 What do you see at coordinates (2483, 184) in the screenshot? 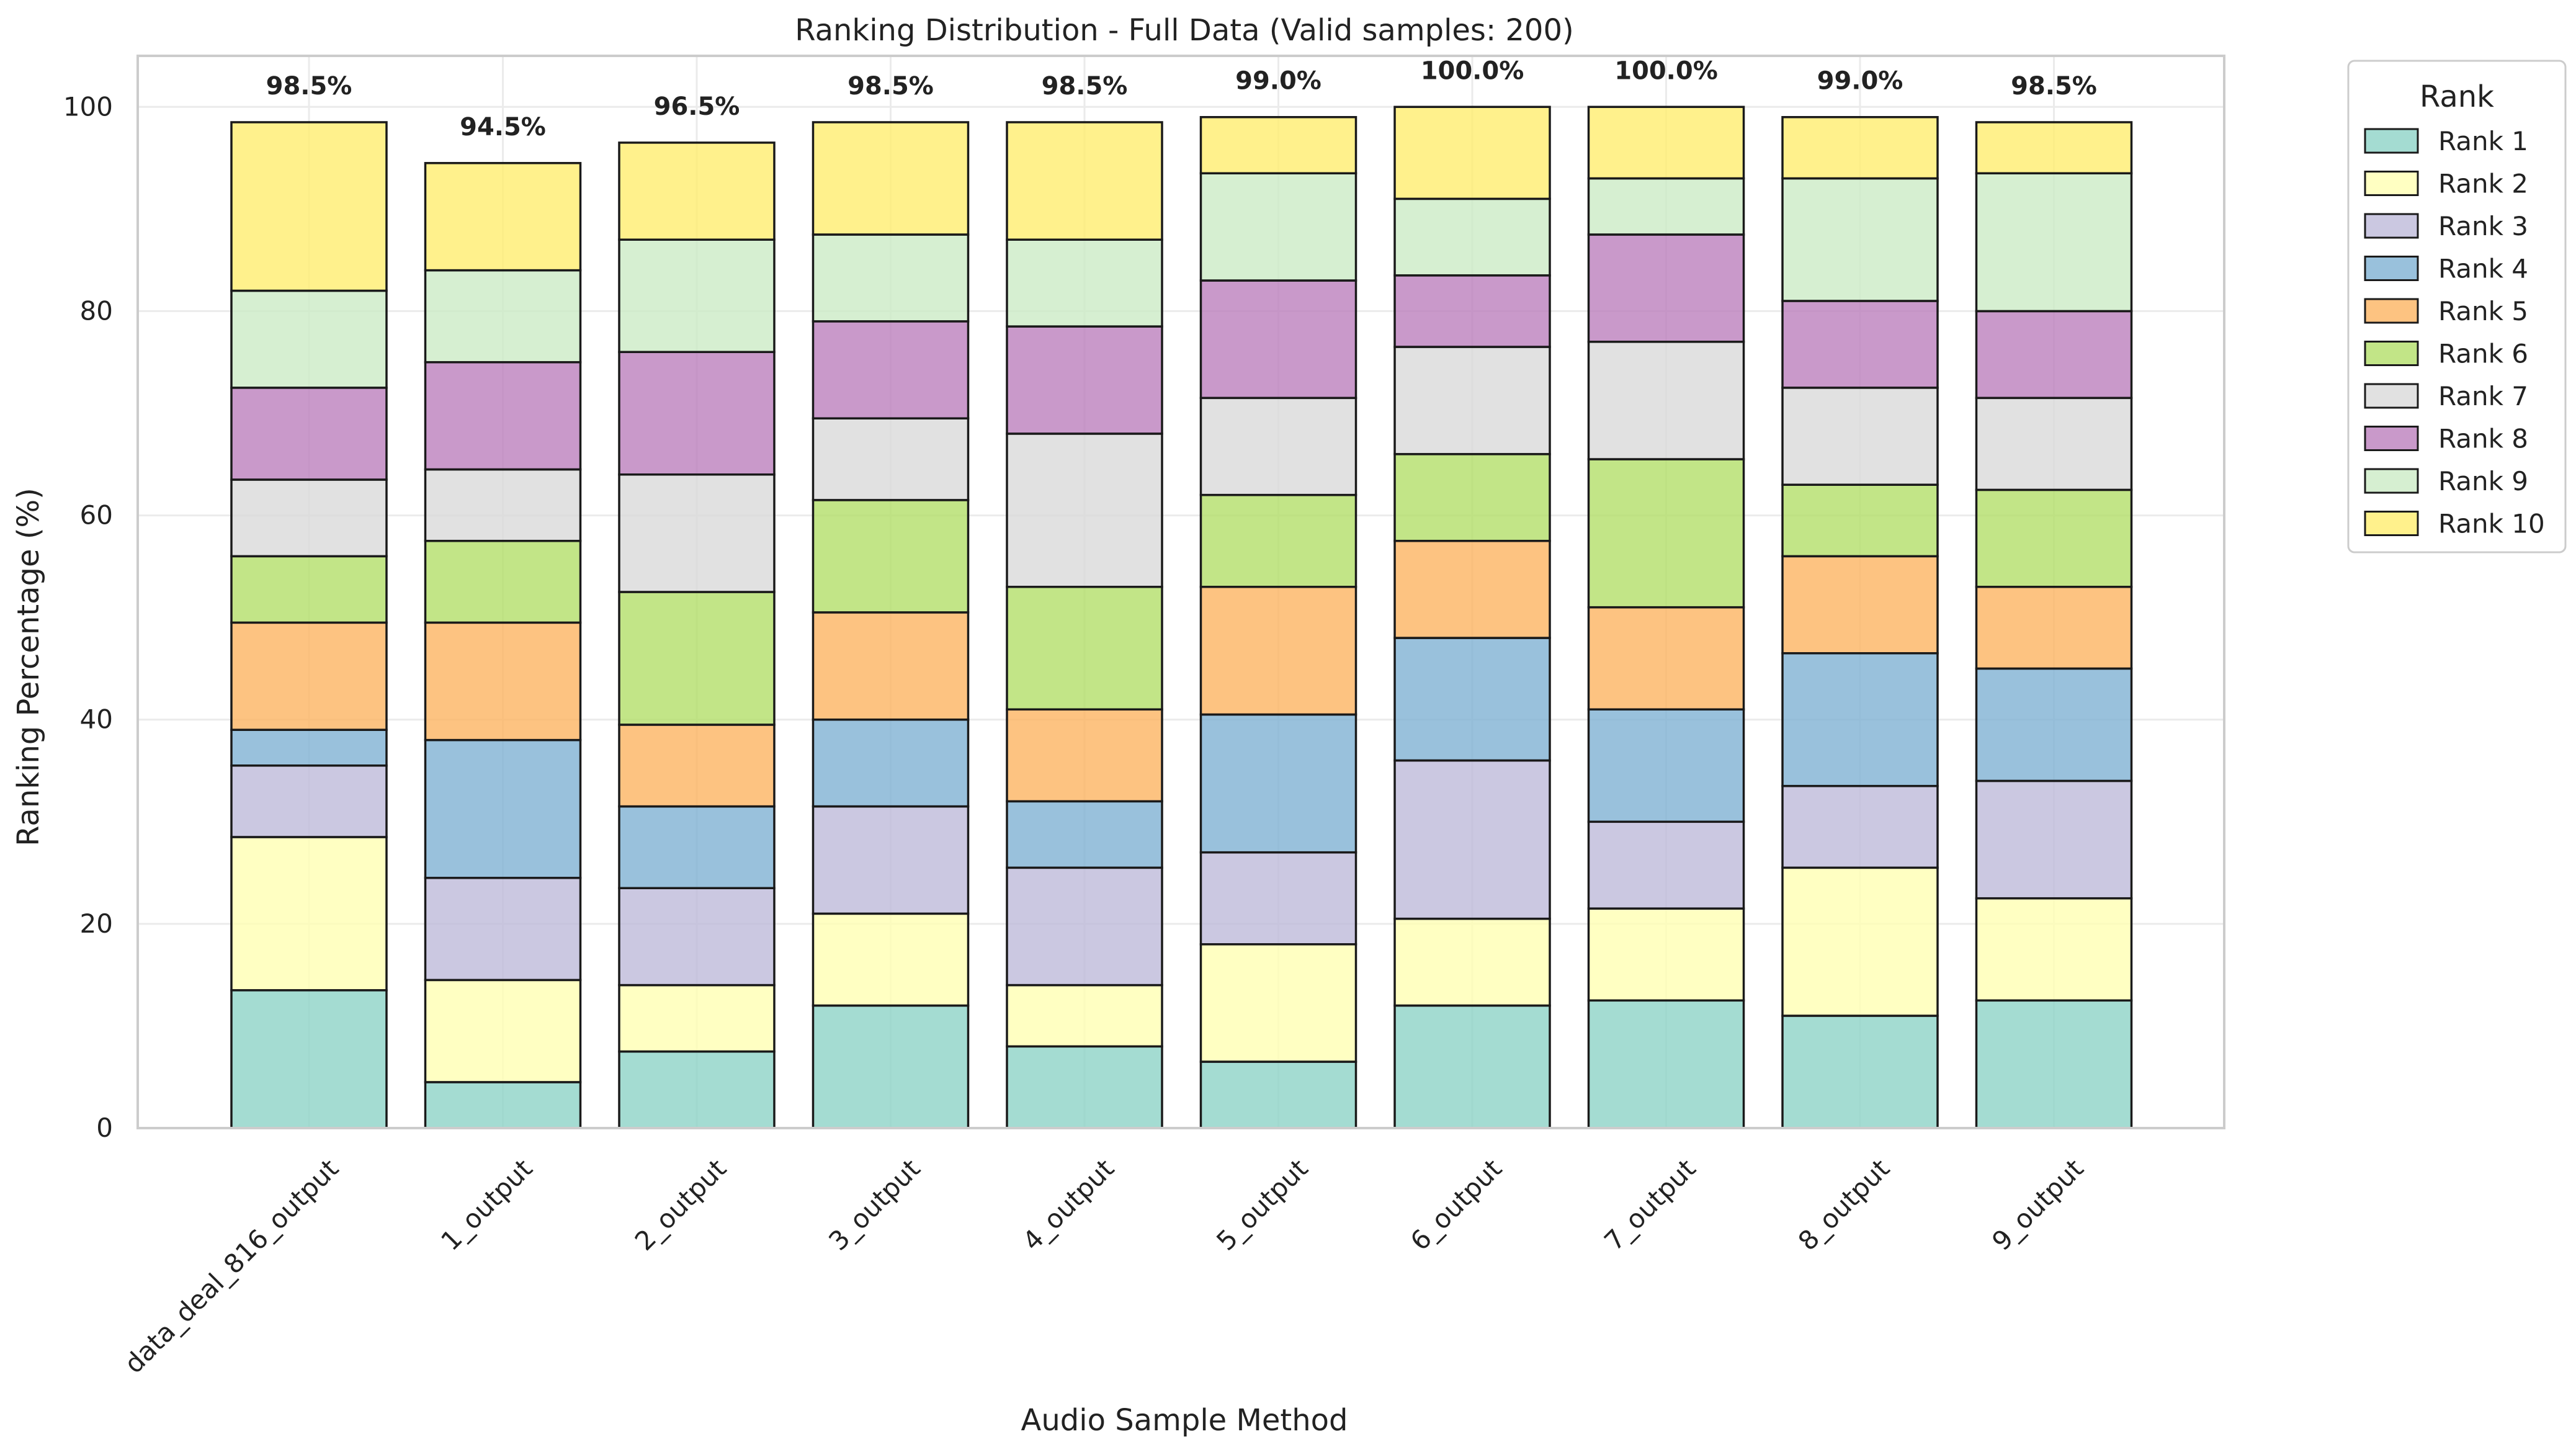
I see `legend-label: Rank 2` at bounding box center [2483, 184].